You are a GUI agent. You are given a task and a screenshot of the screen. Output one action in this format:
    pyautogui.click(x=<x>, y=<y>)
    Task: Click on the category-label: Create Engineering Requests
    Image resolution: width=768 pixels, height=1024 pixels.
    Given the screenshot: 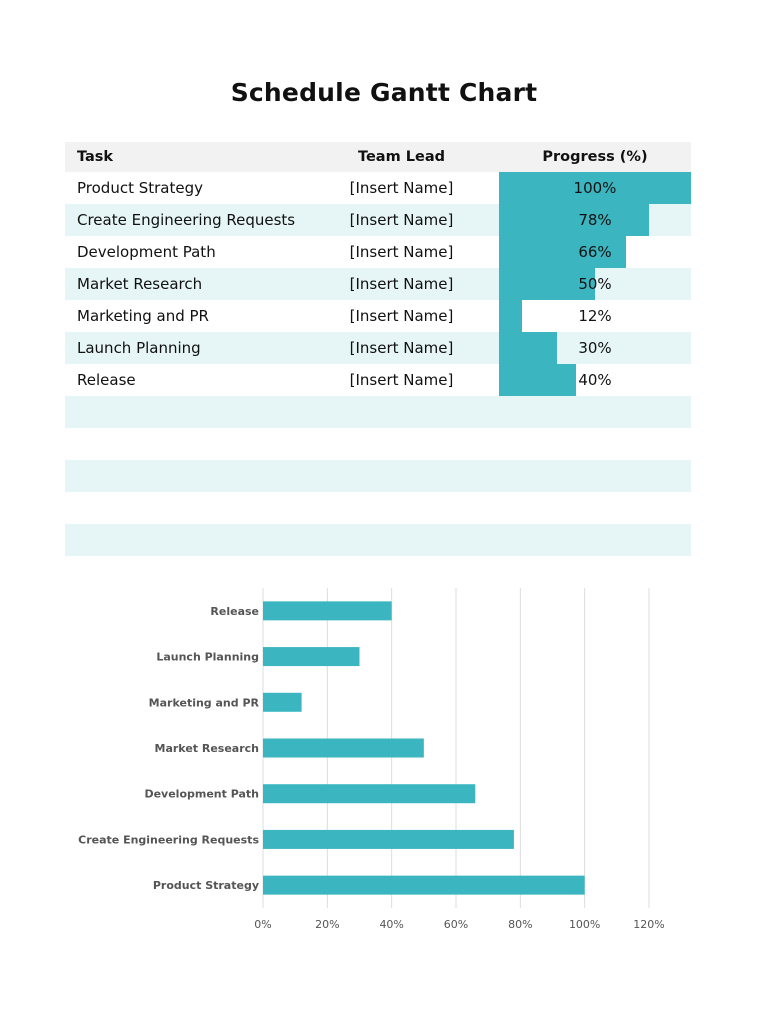 What is the action you would take?
    pyautogui.click(x=168, y=839)
    